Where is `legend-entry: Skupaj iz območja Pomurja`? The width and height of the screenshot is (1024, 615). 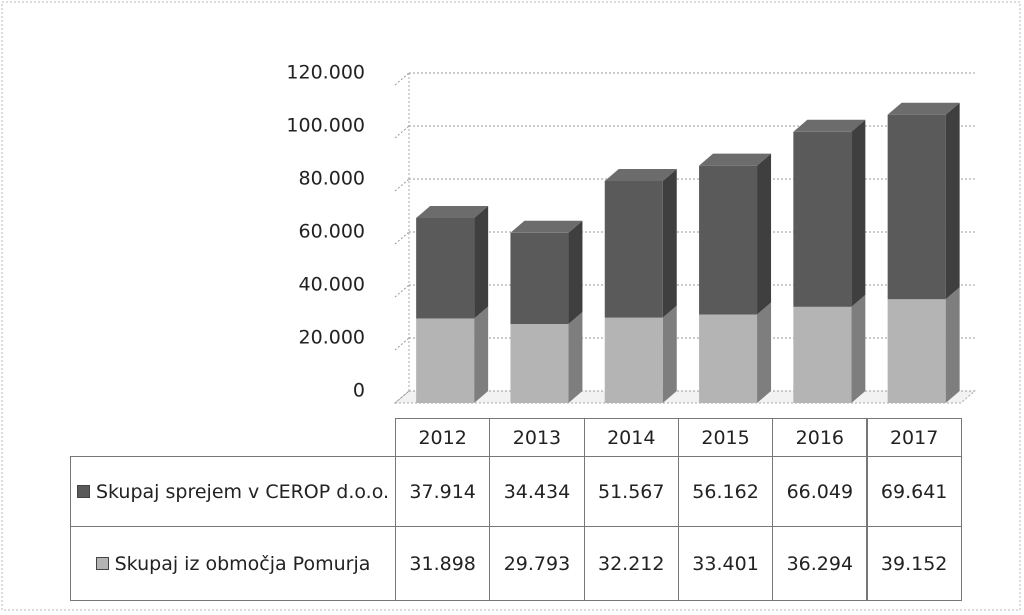
legend-entry: Skupaj iz območja Pomurja is located at coordinates (233, 564).